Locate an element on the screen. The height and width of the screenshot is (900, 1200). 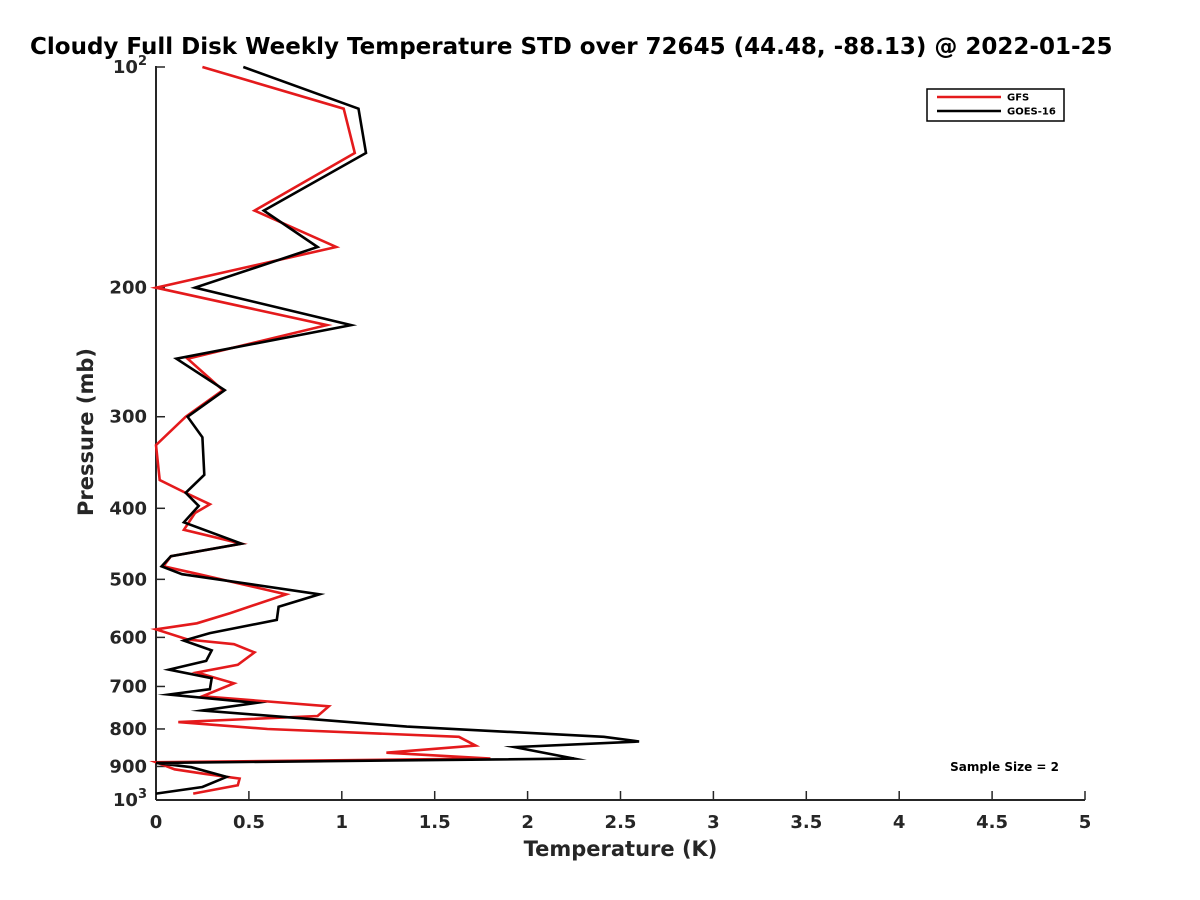
x-tick-label: 0.5 is located at coordinates (249, 822).